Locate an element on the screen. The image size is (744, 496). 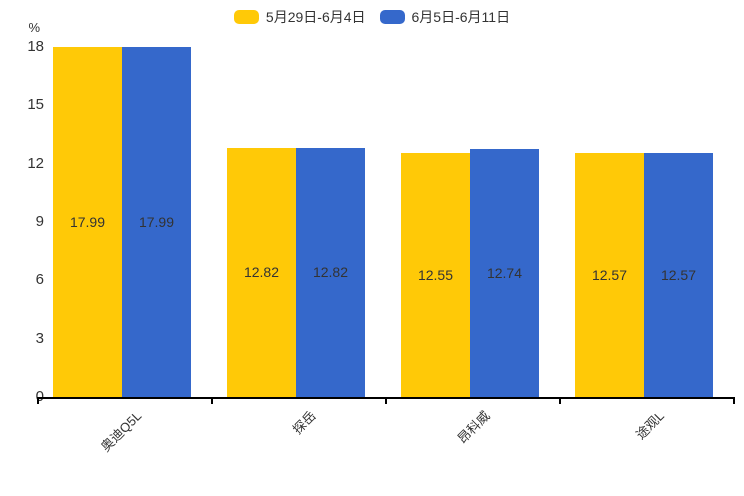
y-axis-tick-label: 12 is located at coordinates (35, 163).